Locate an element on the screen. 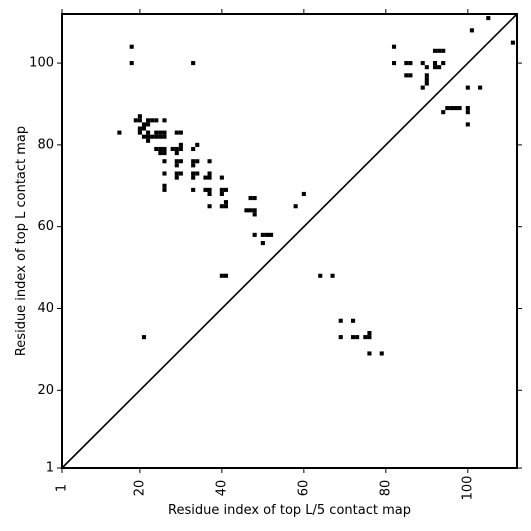 The height and width of the screenshot is (531, 531). y-axis-label: Residue index of top L contact map is located at coordinates (21, 241).